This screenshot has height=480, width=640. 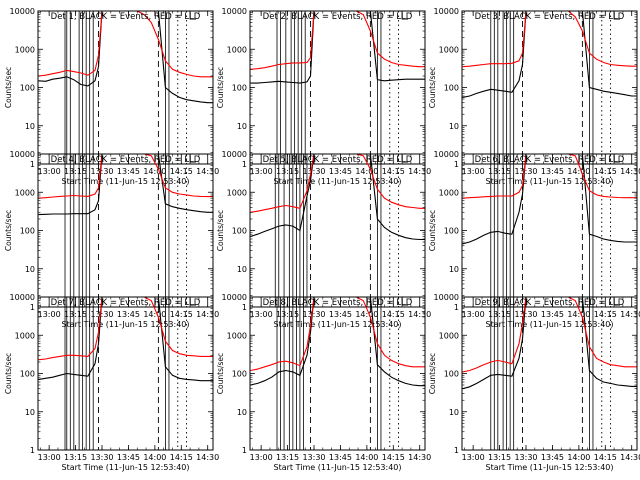 I want to click on panel-title: Det 4, BLACK = Events, RED = LLD, so click(x=126, y=160).